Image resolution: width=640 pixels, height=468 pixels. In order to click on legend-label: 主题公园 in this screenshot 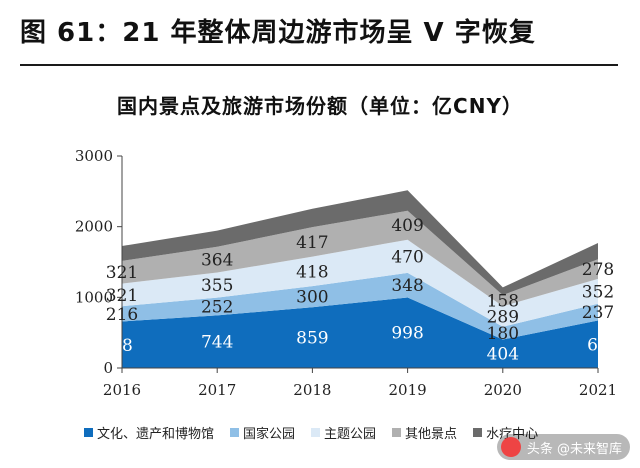, I will do `click(350, 434)`.